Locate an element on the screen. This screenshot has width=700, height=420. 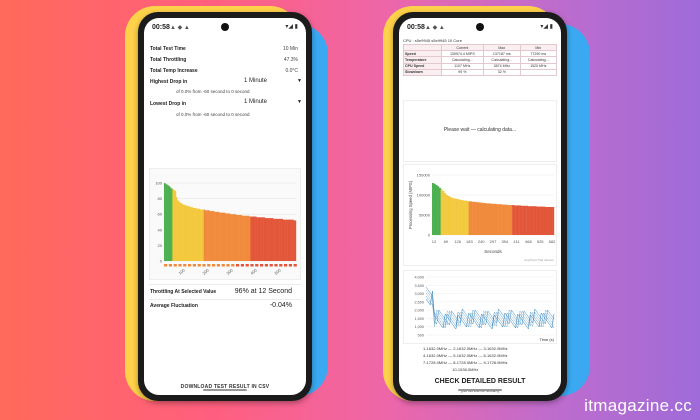
highest-drop-label: Highest Drop in is located at coordinates (169, 82).